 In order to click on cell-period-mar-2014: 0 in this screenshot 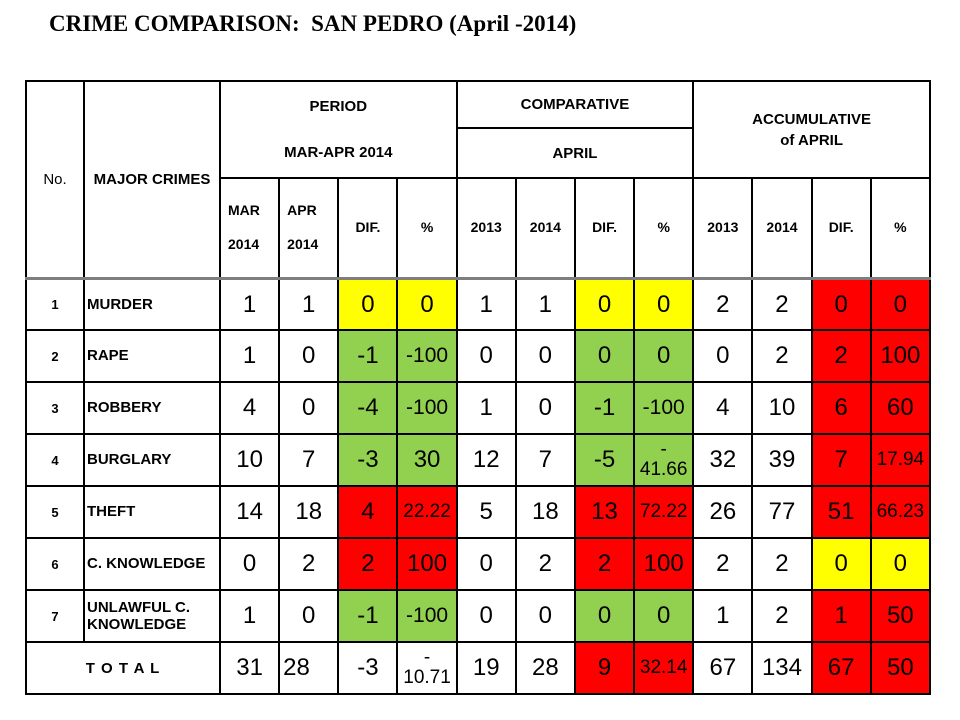, I will do `click(249, 564)`.